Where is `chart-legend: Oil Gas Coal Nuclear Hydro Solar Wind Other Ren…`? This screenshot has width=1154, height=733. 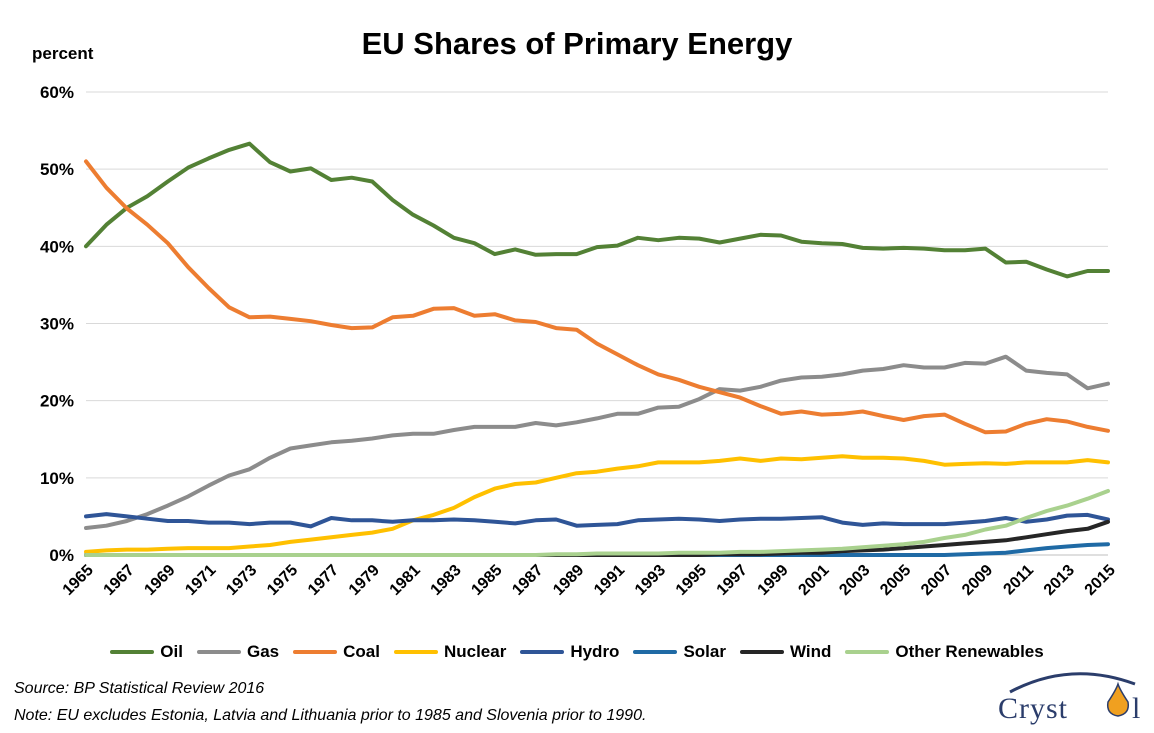
chart-legend: Oil Gas Coal Nuclear Hydro Solar Wind Other Ren… is located at coordinates (577, 652).